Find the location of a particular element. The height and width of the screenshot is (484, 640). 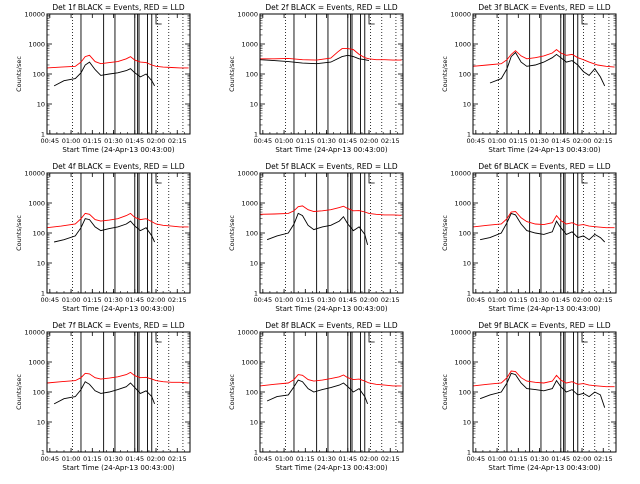

panel-title: Det 3f BLACK = Events, RED = LLD is located at coordinates (544, 7).